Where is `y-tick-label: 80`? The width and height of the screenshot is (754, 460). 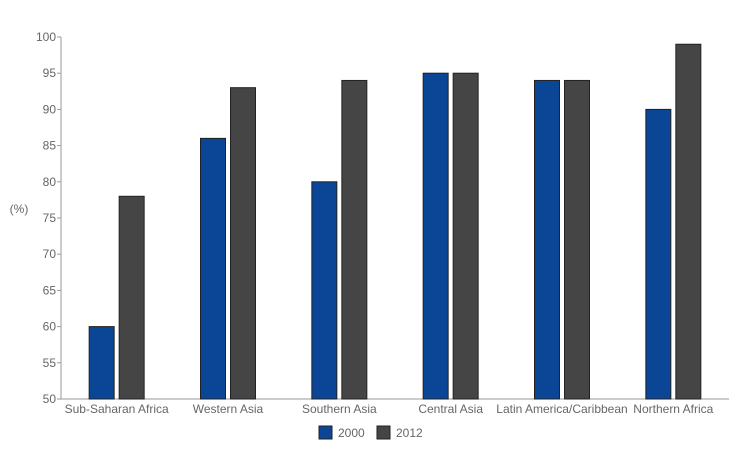
y-tick-label: 80 is located at coordinates (50, 182).